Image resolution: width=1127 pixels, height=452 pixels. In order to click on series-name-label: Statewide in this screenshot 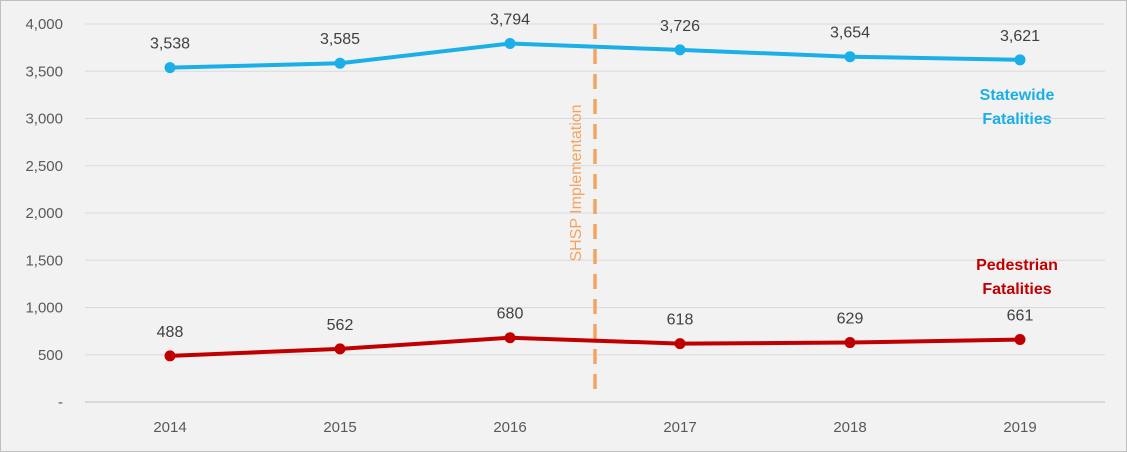, I will do `click(1017, 95)`.